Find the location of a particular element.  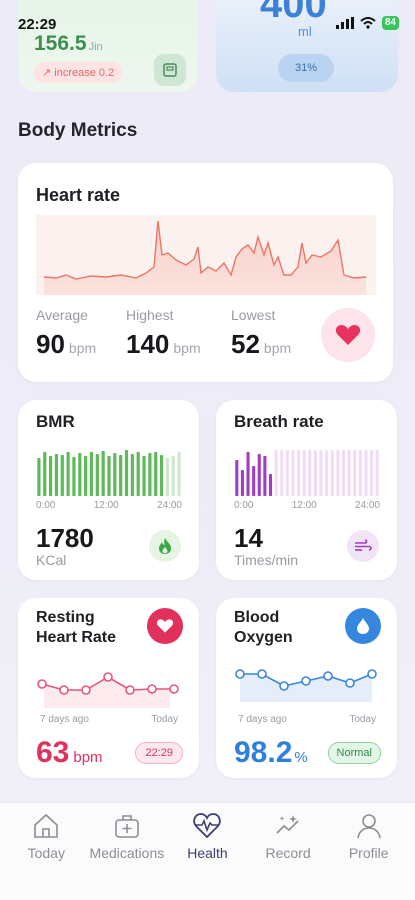

status-bar: 22:29 84 is located at coordinates (207, 23).